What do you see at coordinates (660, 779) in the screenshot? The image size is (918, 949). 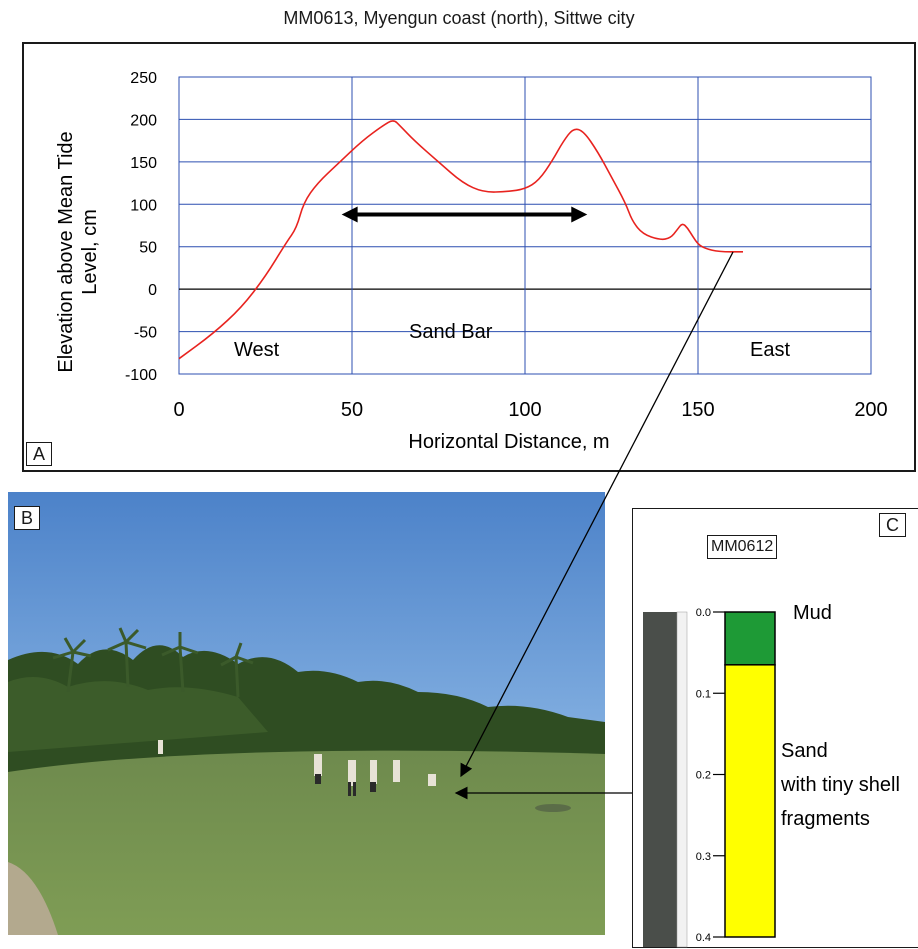 I see `core-photo` at bounding box center [660, 779].